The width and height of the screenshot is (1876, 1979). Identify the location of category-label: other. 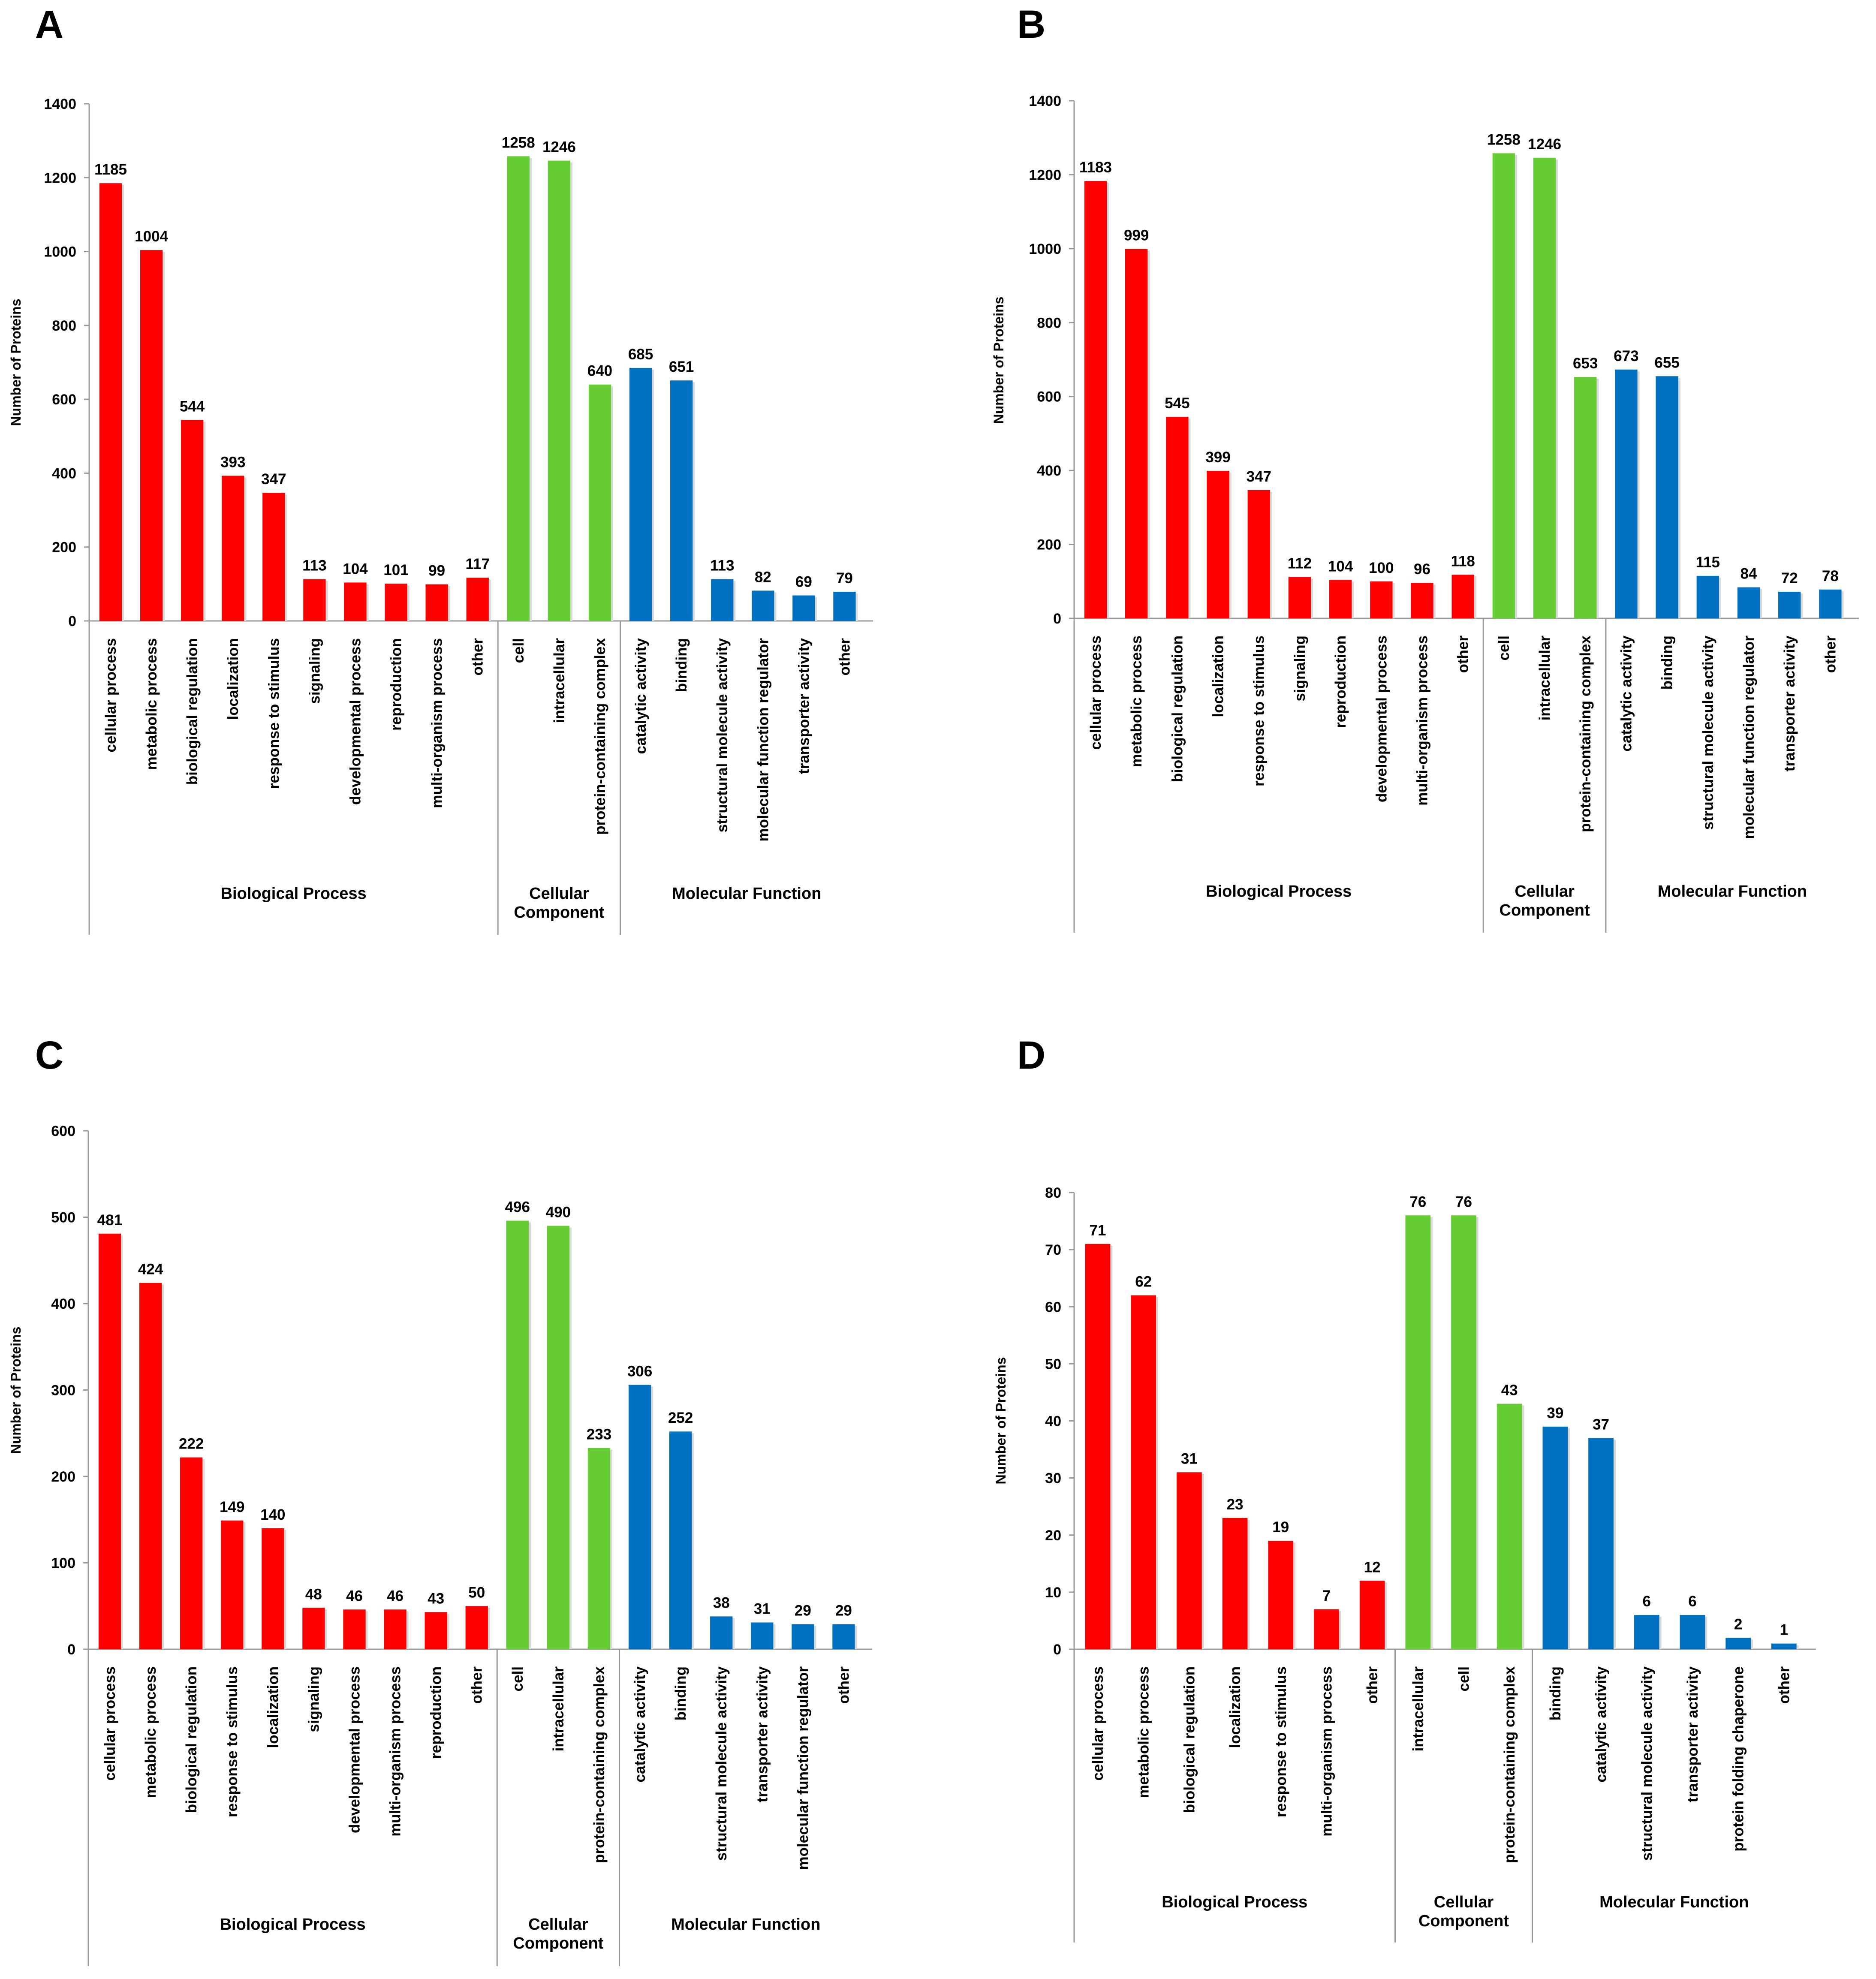
(1464, 655).